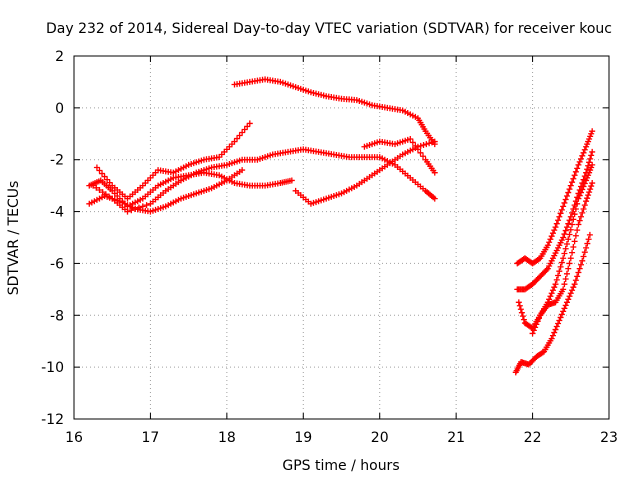 The height and width of the screenshot is (480, 640). Describe the element at coordinates (52, 368) in the screenshot. I see `y-tick-label: -10` at that location.